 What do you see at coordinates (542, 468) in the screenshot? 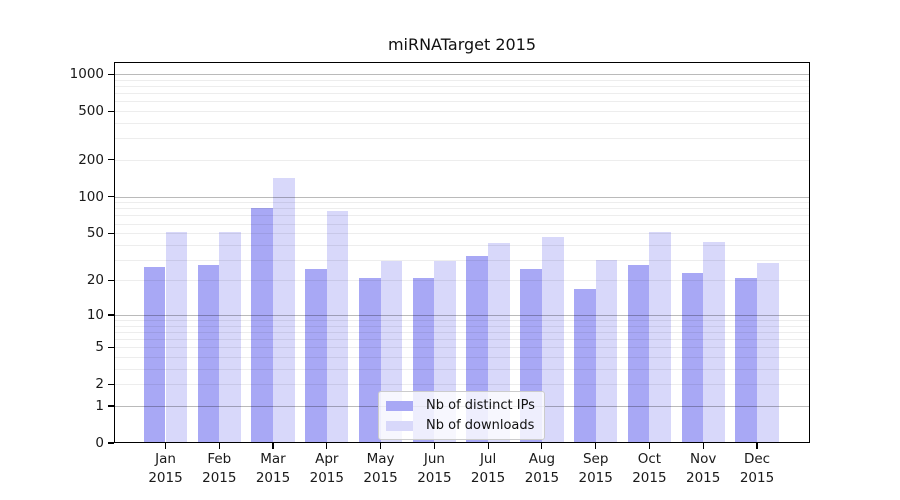
I see `x-tick-label-aug: Aug 2015` at bounding box center [542, 468].